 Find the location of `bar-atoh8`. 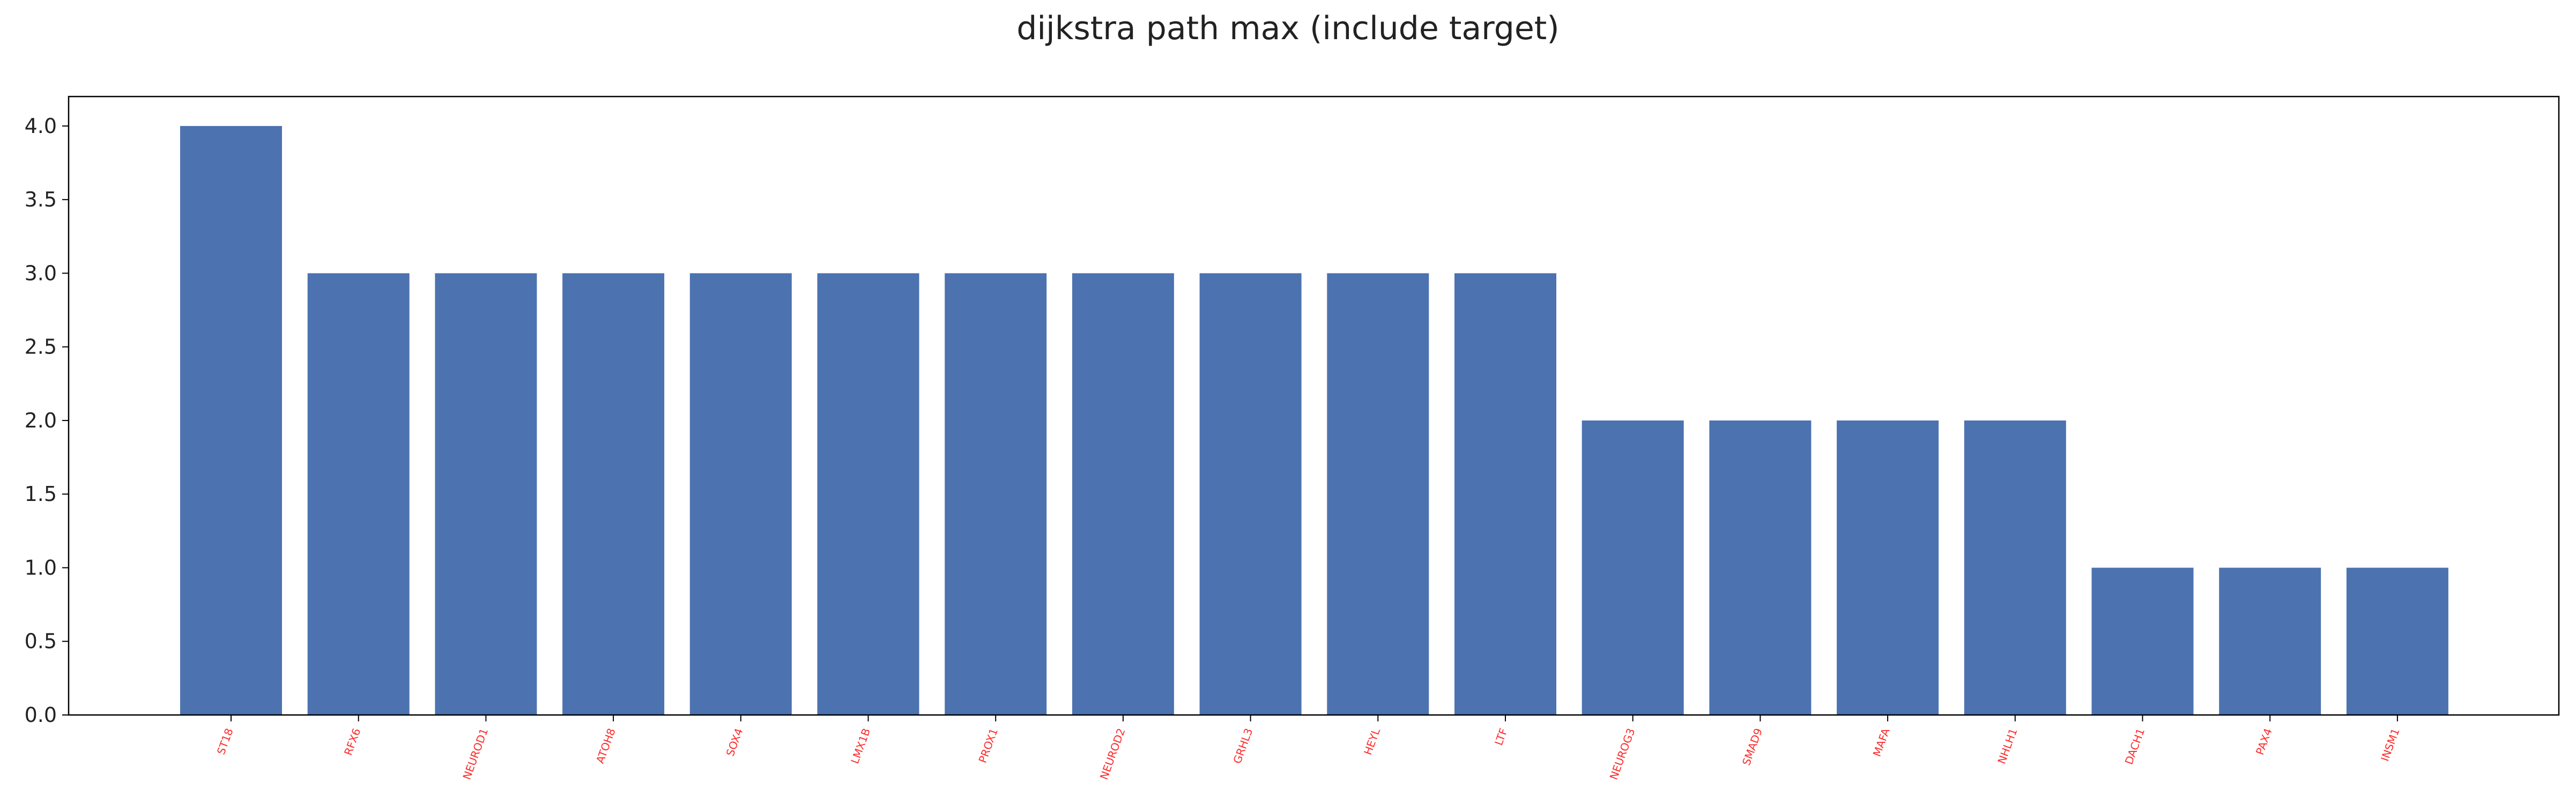

bar-atoh8 is located at coordinates (614, 494).